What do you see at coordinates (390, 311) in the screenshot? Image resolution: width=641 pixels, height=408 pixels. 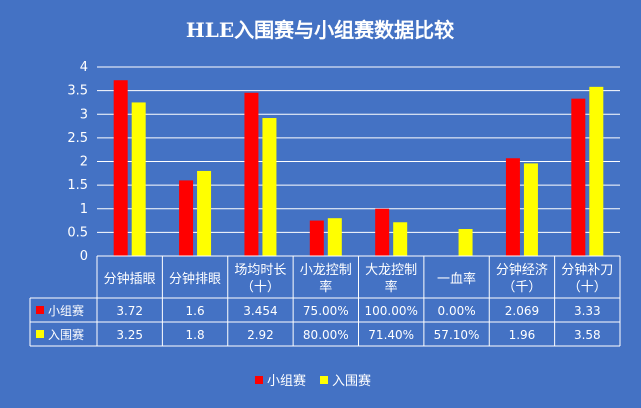 I see `data-label: 100.00%` at bounding box center [390, 311].